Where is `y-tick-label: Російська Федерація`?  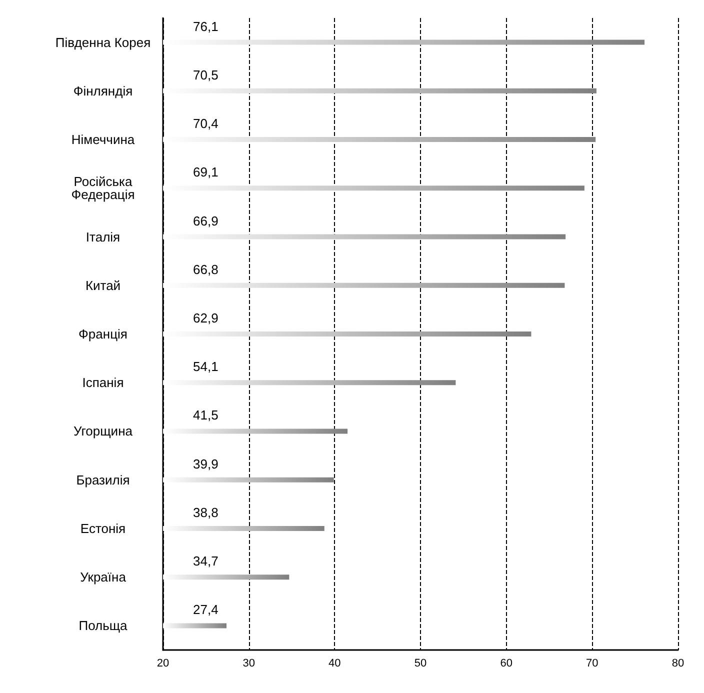 y-tick-label: Російська Федерація is located at coordinates (103, 188).